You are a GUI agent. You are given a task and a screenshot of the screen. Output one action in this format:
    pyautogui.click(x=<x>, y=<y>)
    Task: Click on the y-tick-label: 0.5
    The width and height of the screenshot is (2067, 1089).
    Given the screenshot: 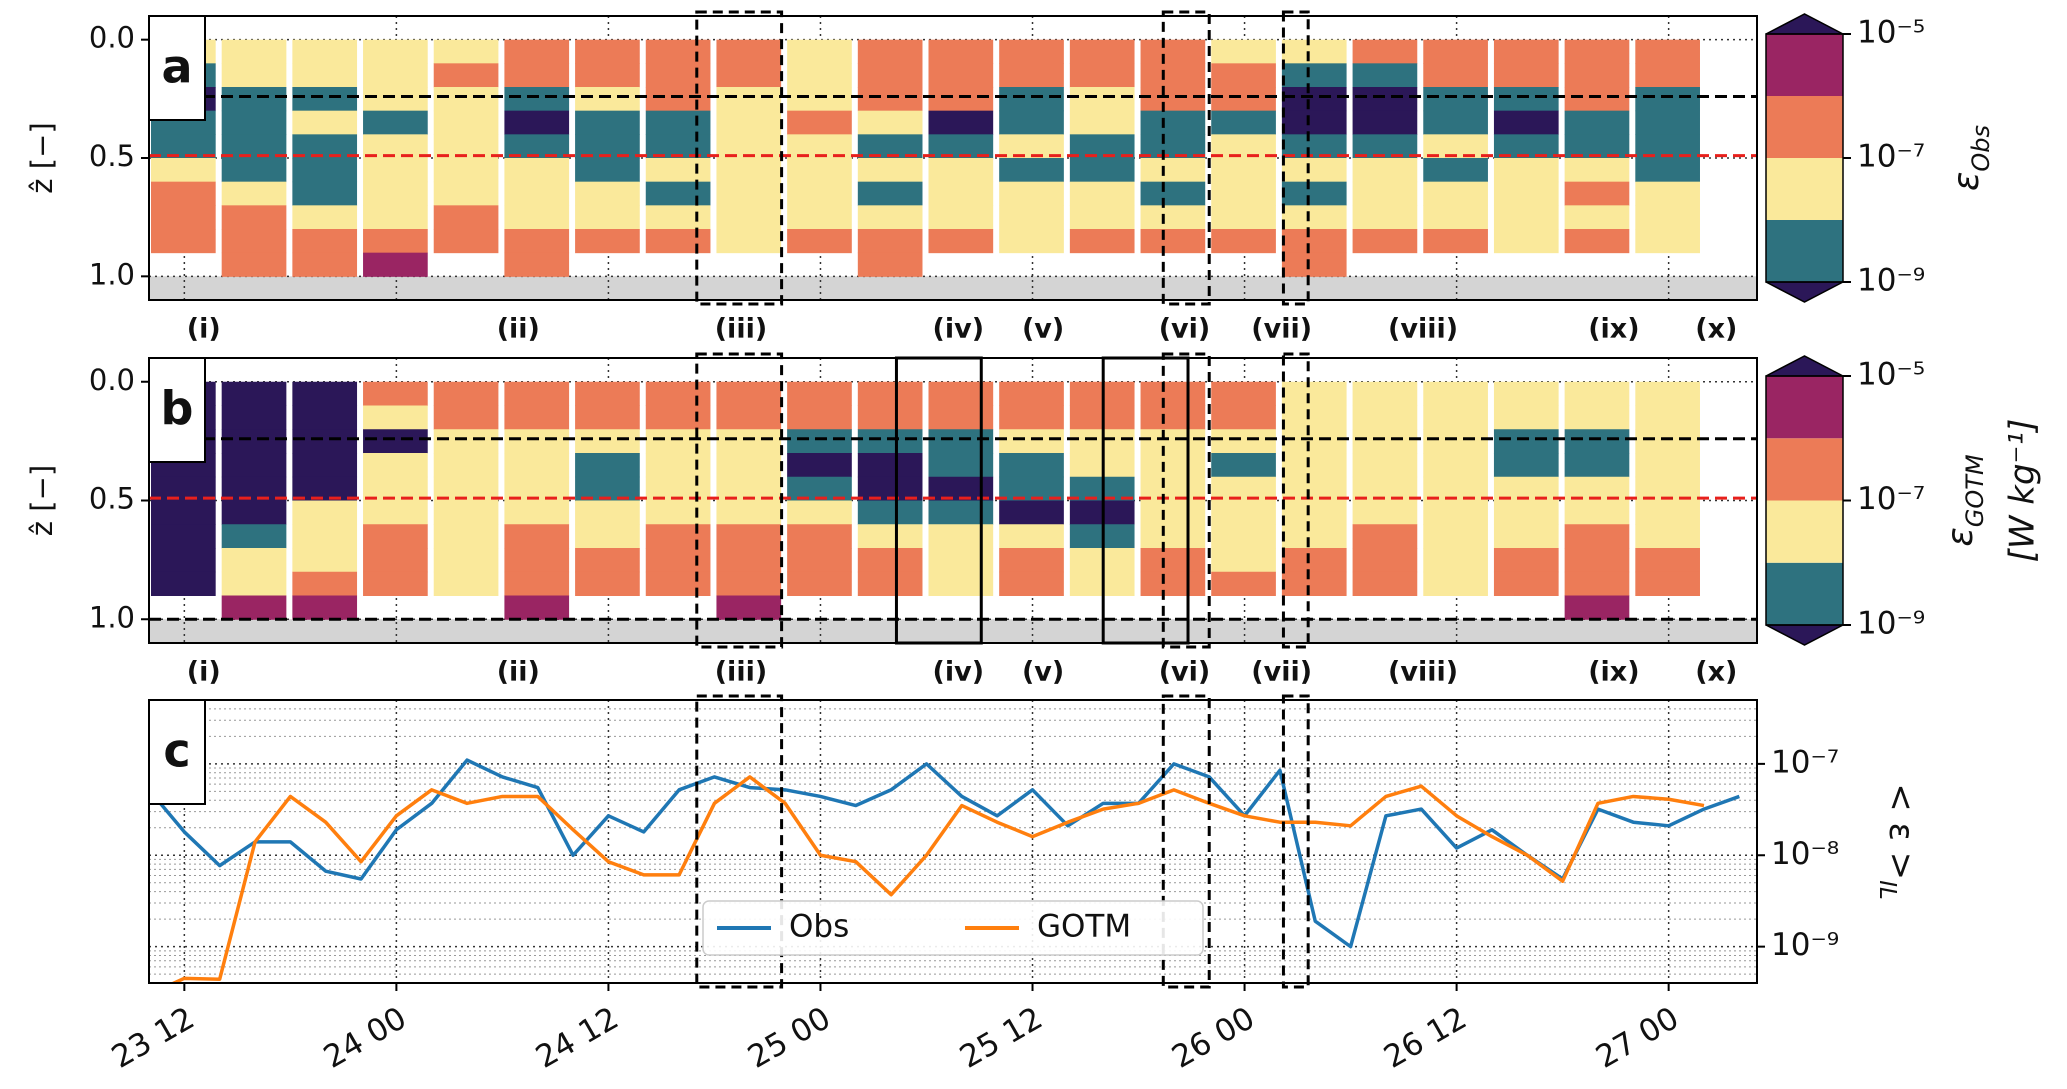 What is the action you would take?
    pyautogui.click(x=112, y=156)
    